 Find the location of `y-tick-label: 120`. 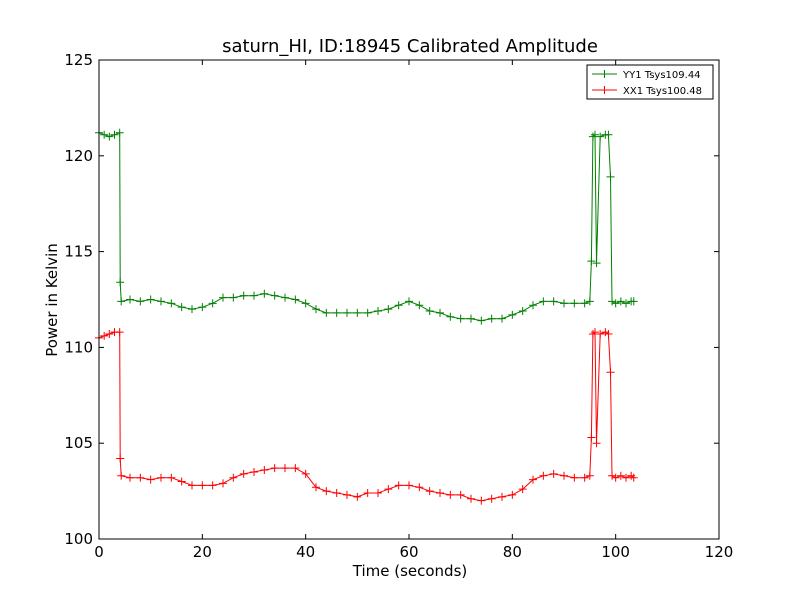

y-tick-label: 120 is located at coordinates (78, 156).